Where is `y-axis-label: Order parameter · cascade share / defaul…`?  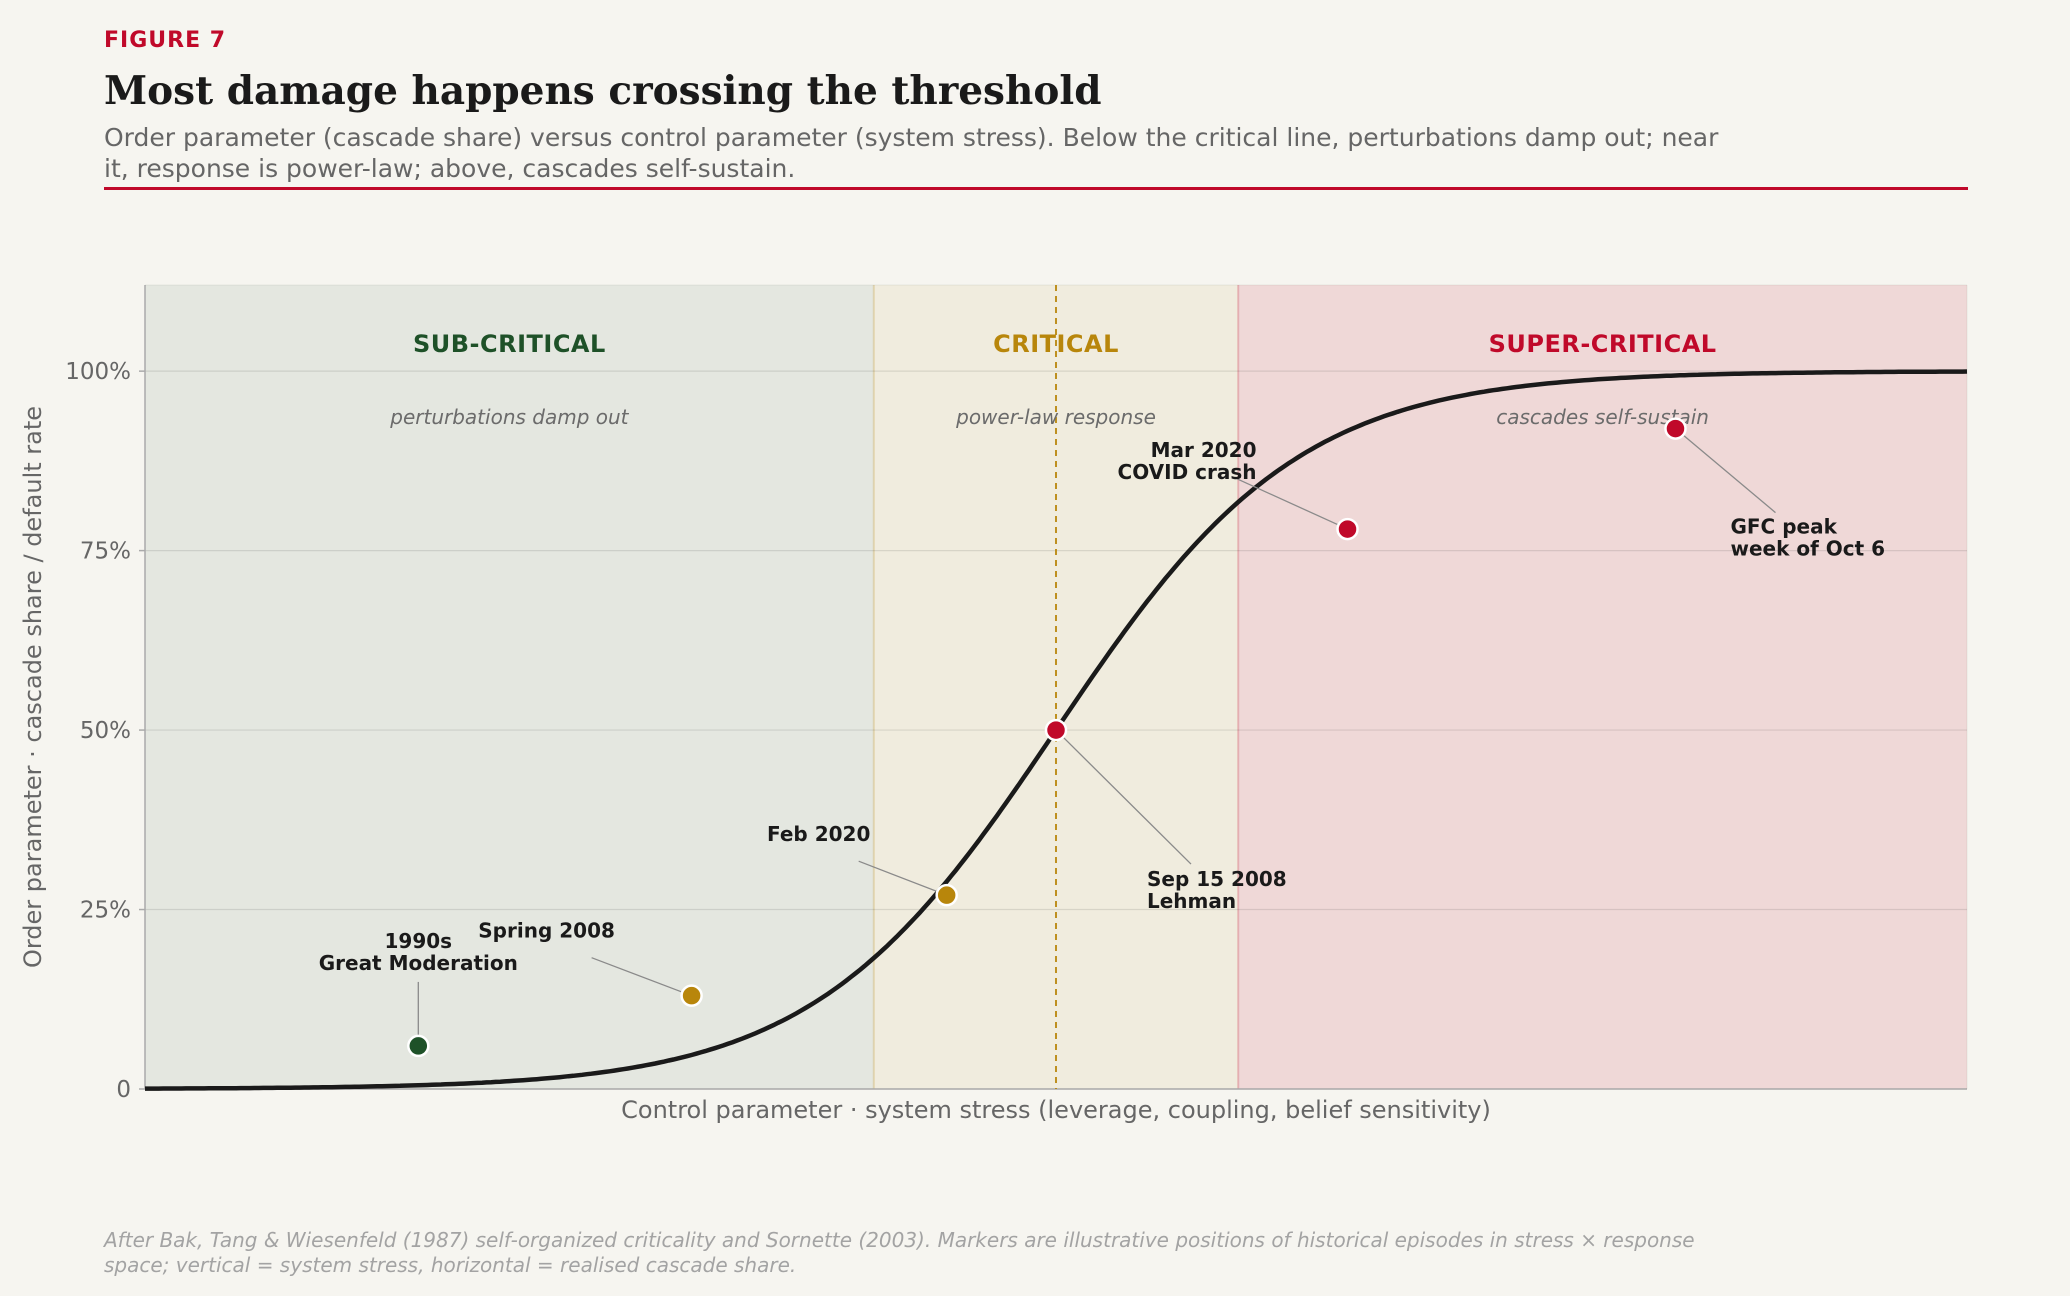 y-axis-label: Order parameter · cascade share / defaul… is located at coordinates (33, 687).